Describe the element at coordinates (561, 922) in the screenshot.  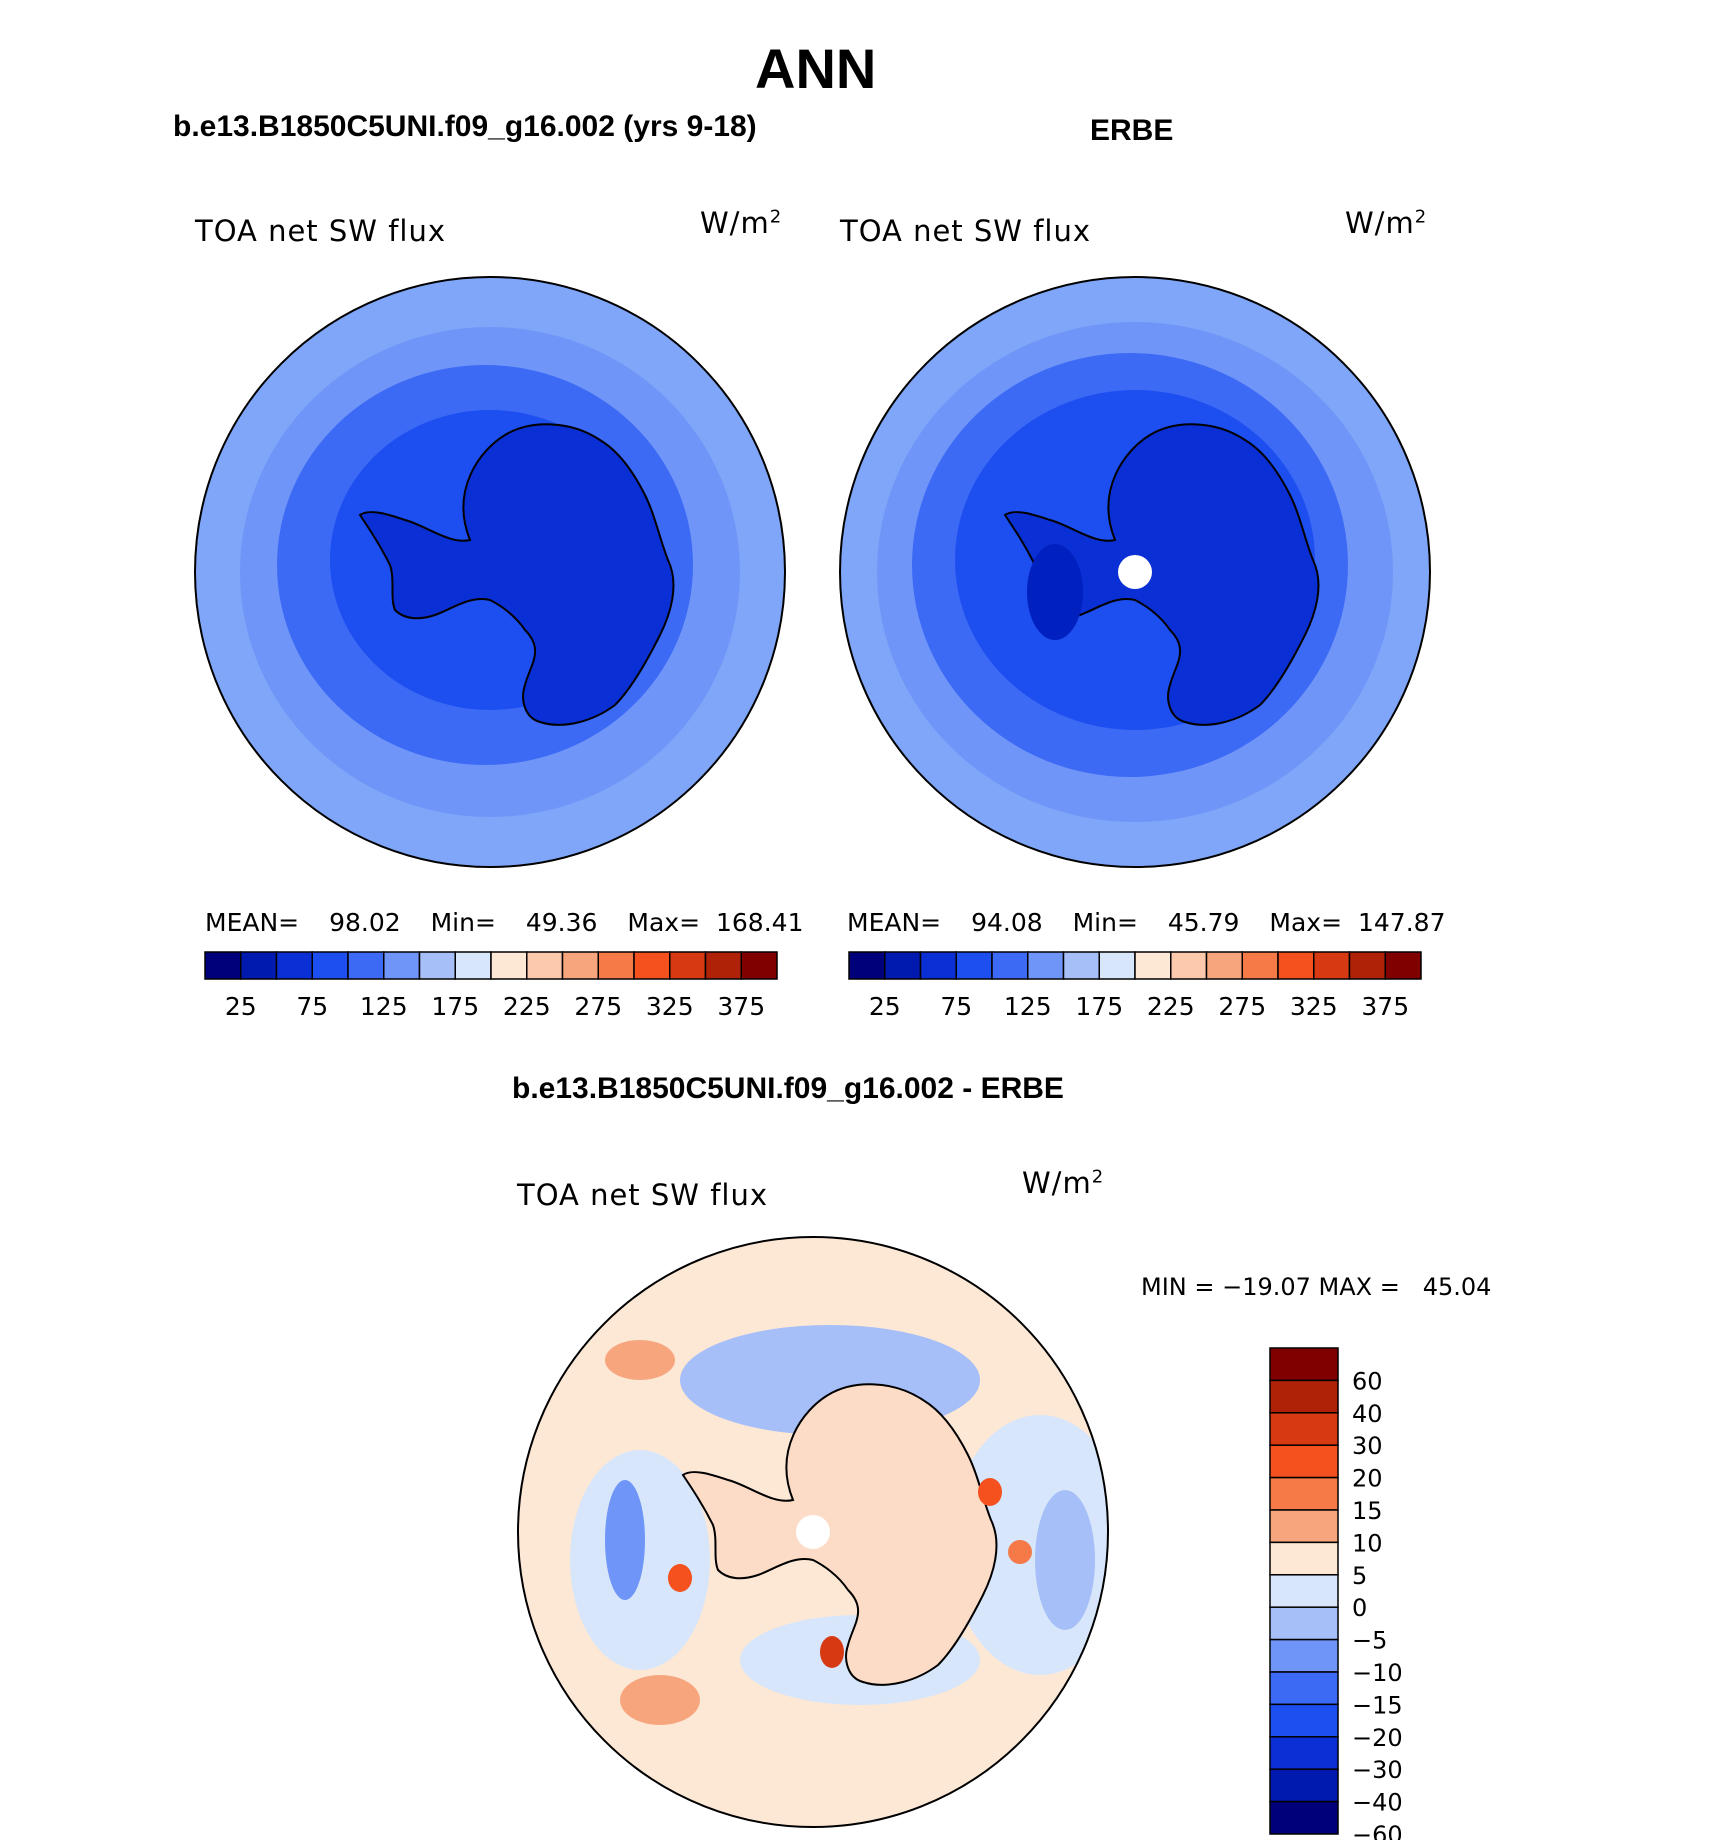
I see `panel-1-min-value: 49.36` at that location.